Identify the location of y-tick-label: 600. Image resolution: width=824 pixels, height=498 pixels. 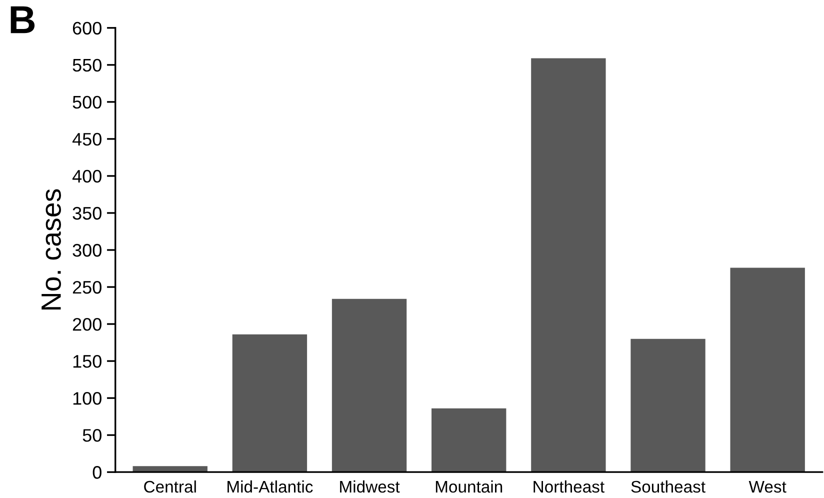
(87, 28).